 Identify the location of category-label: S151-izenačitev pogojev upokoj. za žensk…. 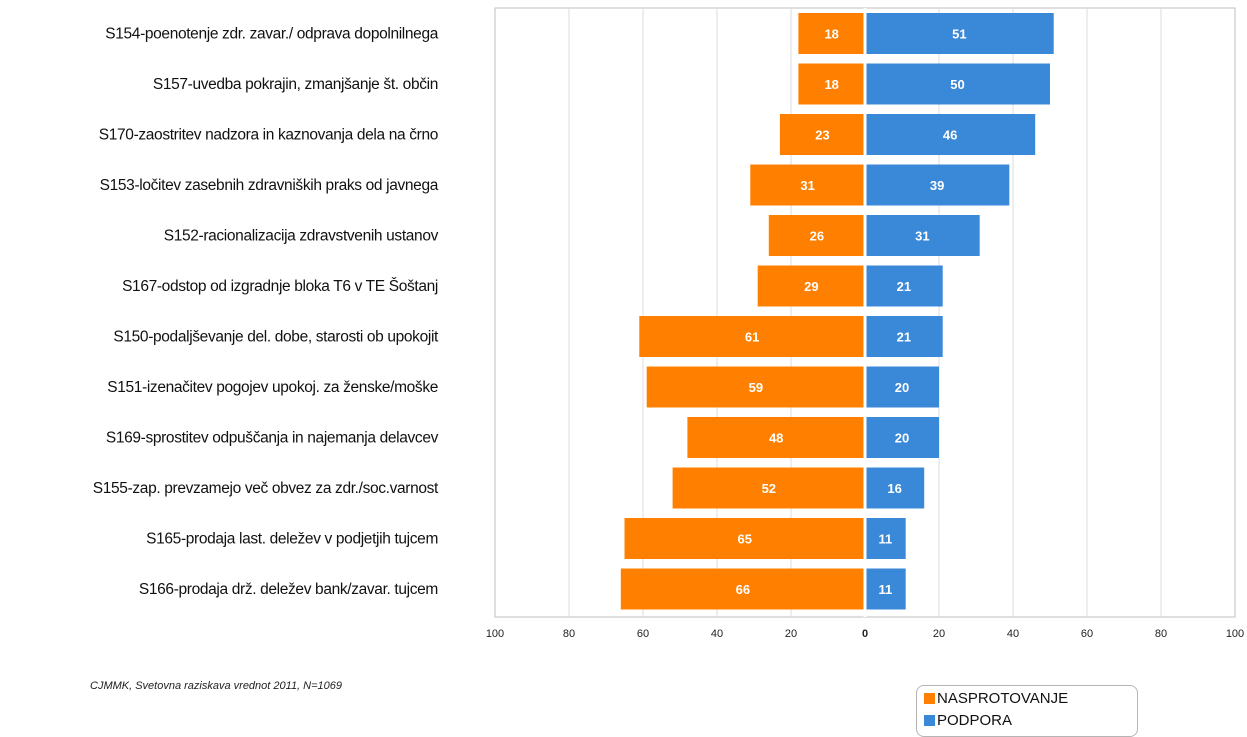
(272, 387).